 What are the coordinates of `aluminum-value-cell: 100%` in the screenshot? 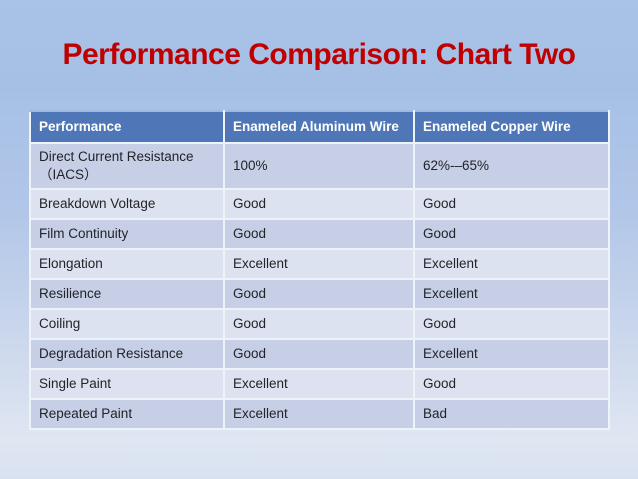 It's located at (319, 166).